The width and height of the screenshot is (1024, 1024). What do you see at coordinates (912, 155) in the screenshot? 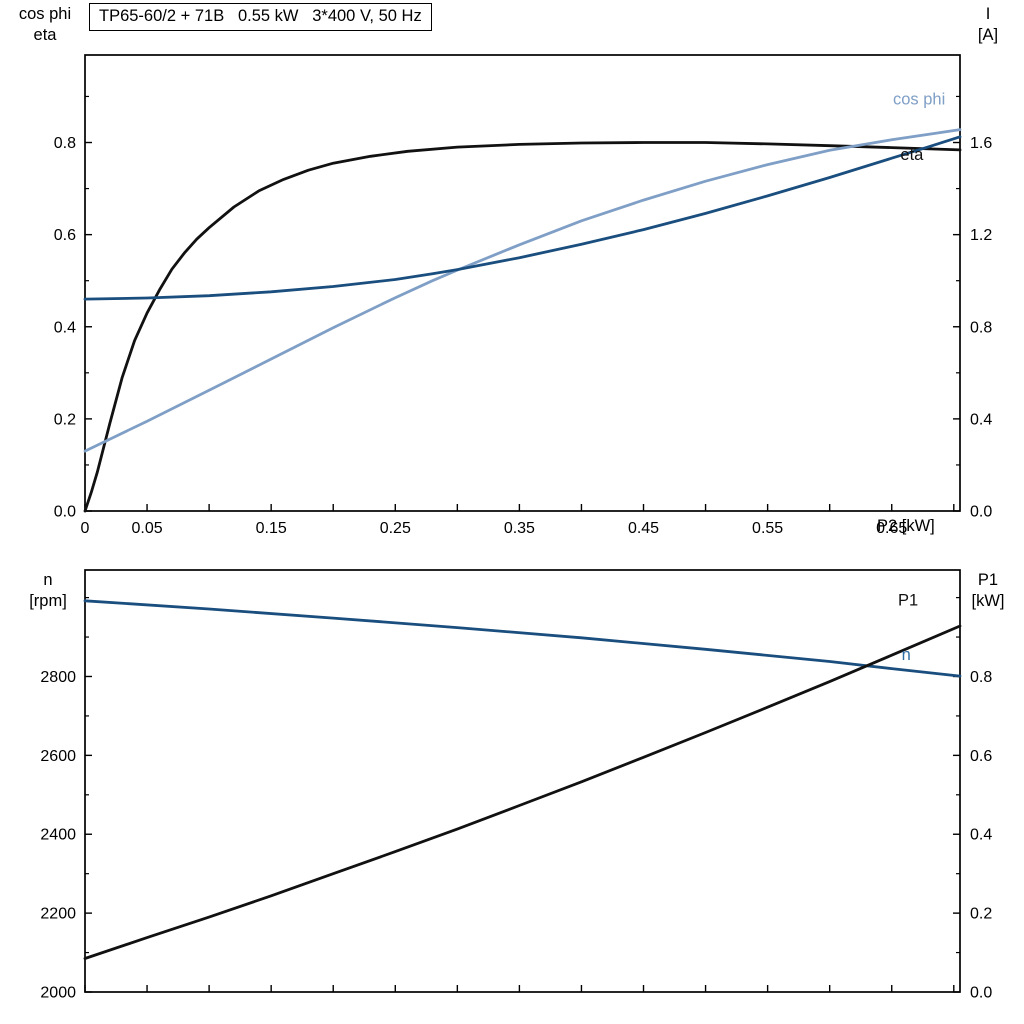
I see `eta-curve-label: eta` at bounding box center [912, 155].